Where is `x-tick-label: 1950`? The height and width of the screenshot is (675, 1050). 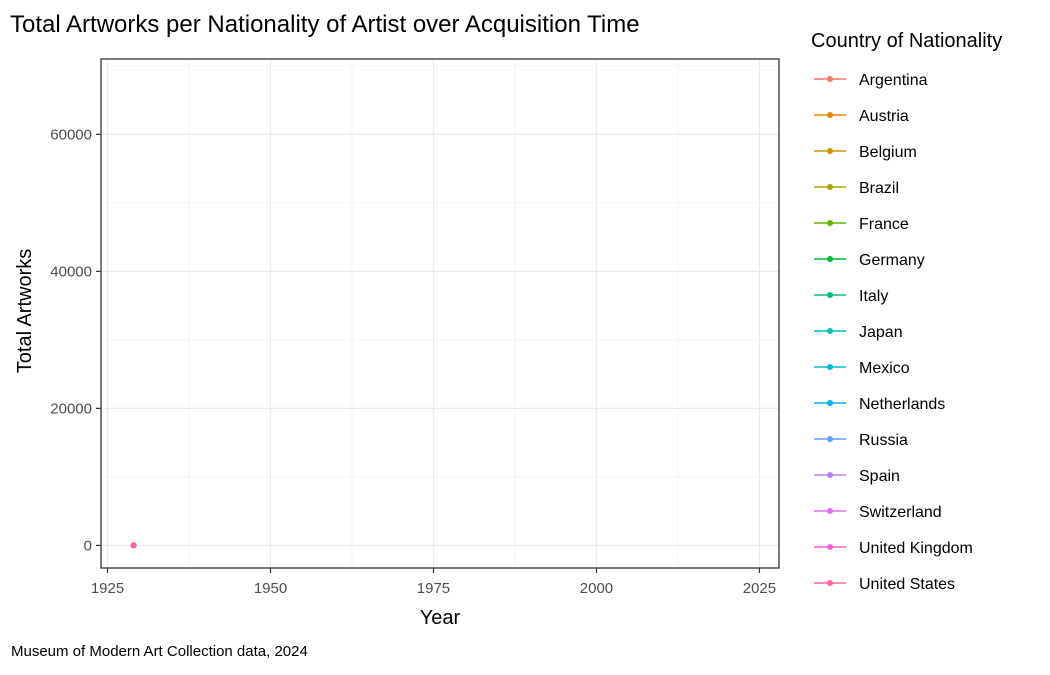
x-tick-label: 1950 is located at coordinates (270, 588).